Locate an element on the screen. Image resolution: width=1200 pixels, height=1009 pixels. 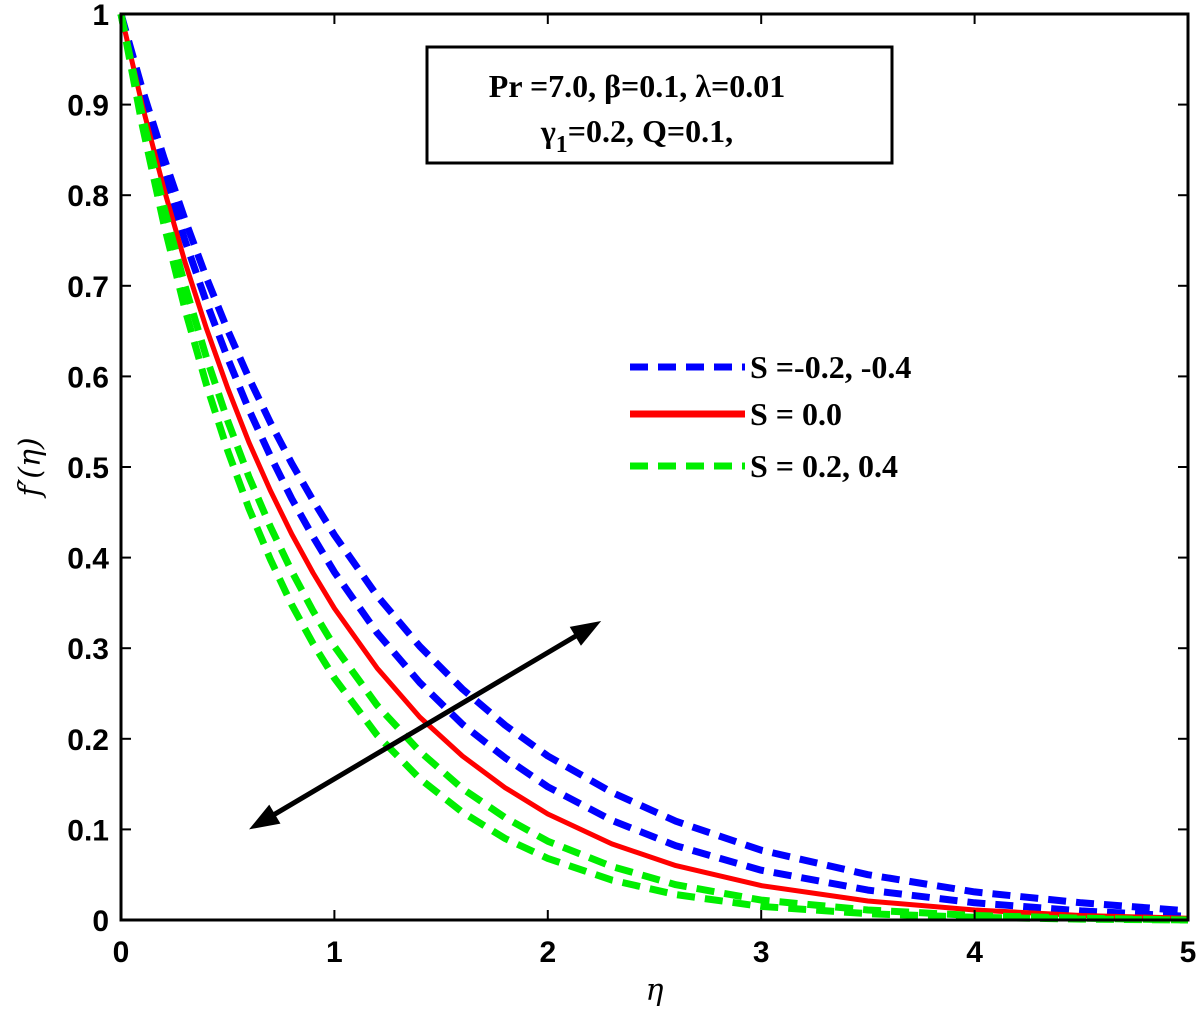
arrow-head-start is located at coordinates (265, 817).